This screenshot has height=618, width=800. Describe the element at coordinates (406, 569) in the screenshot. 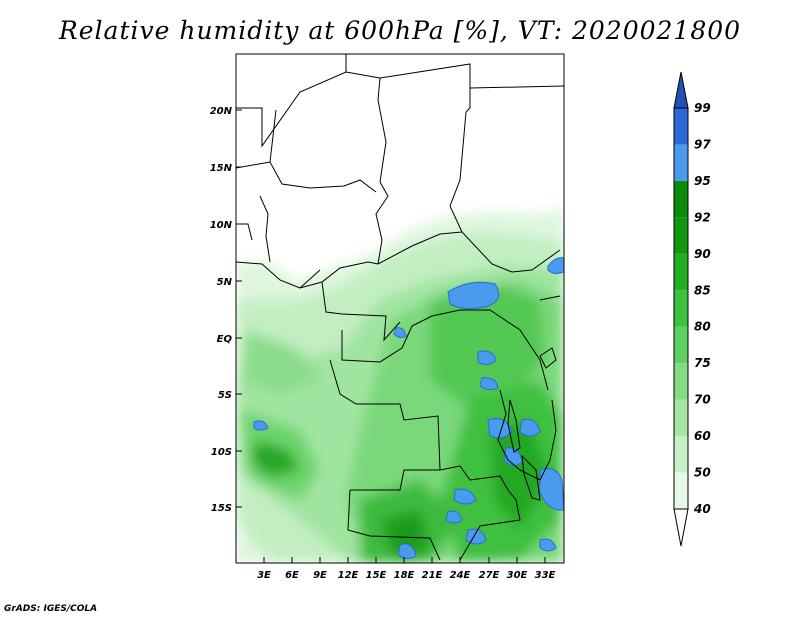

I see `longitude-axis: 3E 6E 9E 12E 15E 18E 21E 24E 27E 30E 33E` at that location.